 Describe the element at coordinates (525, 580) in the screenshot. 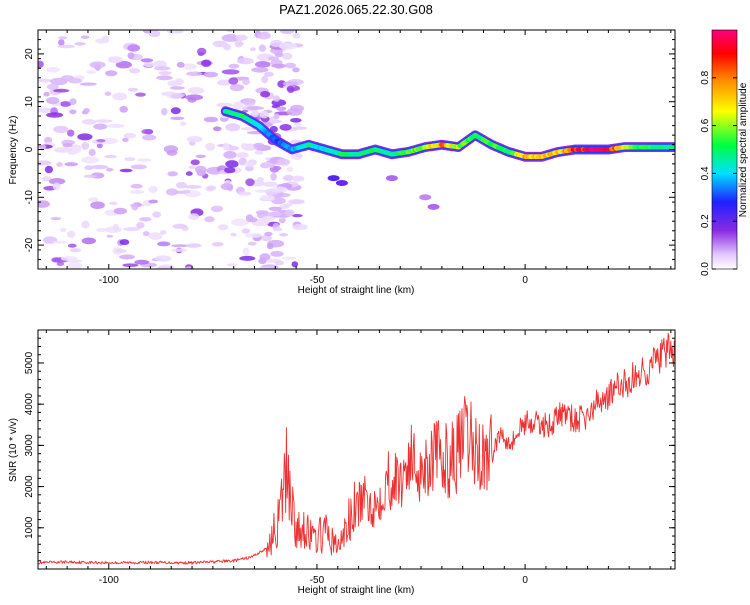

I see `x-tick-label: 0` at that location.